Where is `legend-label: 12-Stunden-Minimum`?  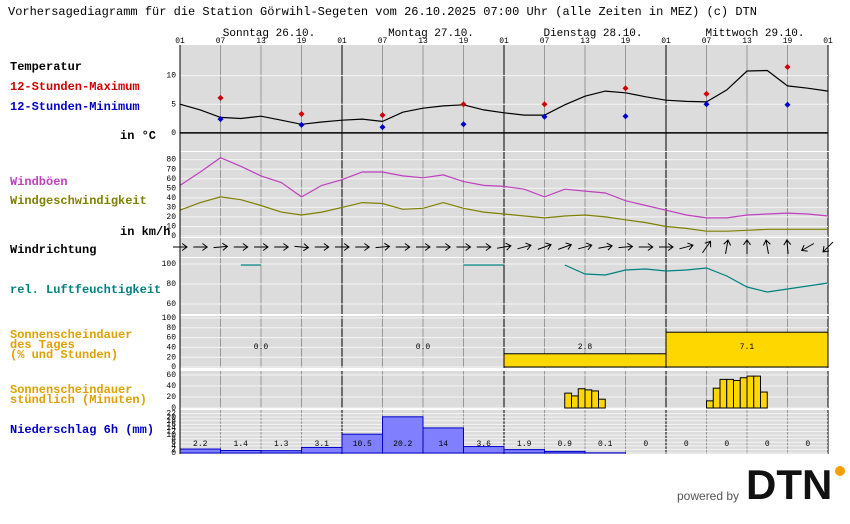
legend-label: 12-Stunden-Minimum is located at coordinates (75, 107).